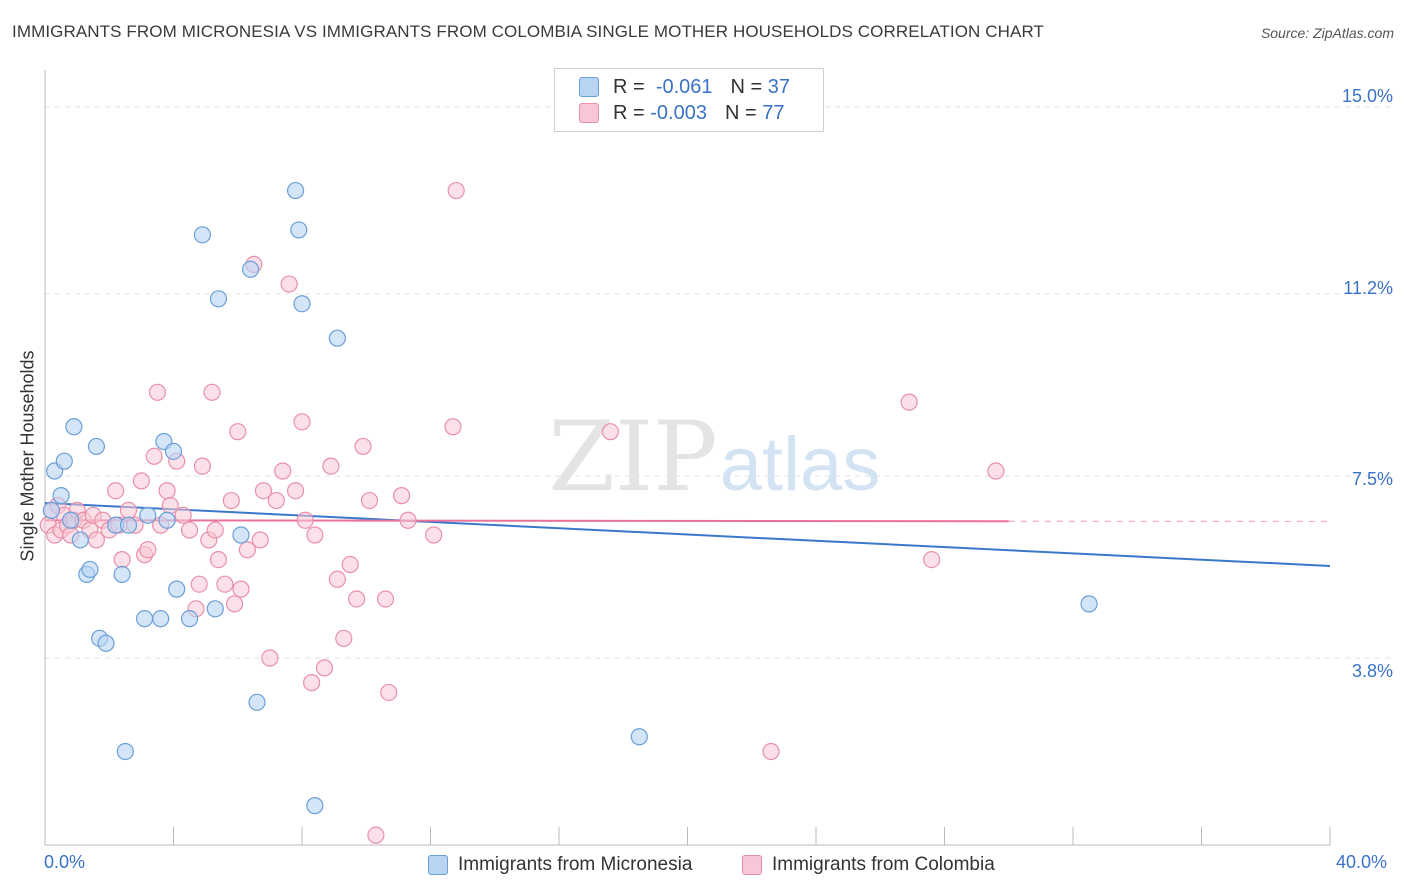 The image size is (1406, 892). Describe the element at coordinates (689, 100) in the screenshot. I see `correlation-legend: R = -0.061 N = 37 R = -0.003 N = 77` at that location.